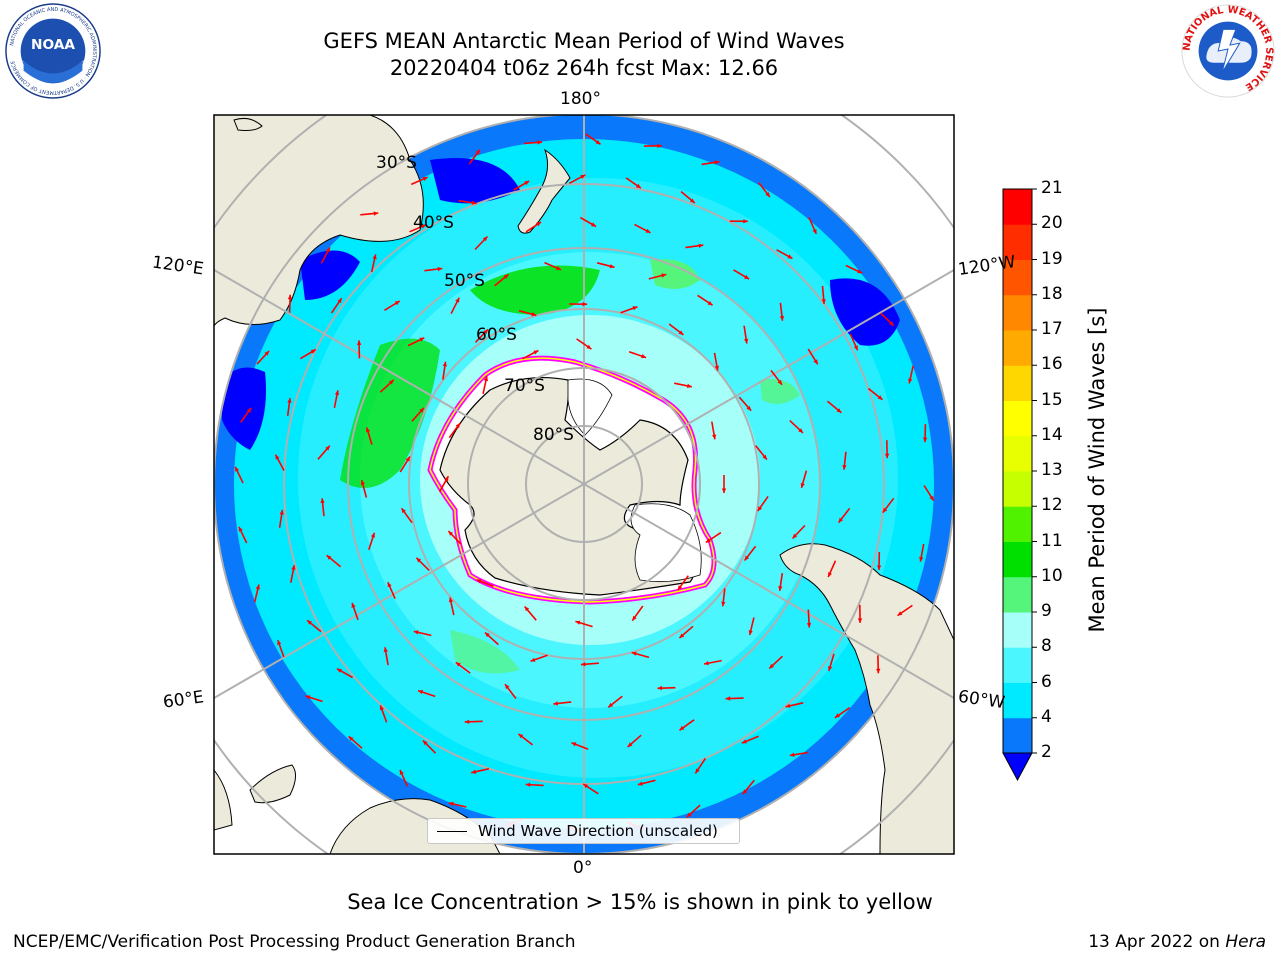  I want to click on colorbar, so click(1019, 485).